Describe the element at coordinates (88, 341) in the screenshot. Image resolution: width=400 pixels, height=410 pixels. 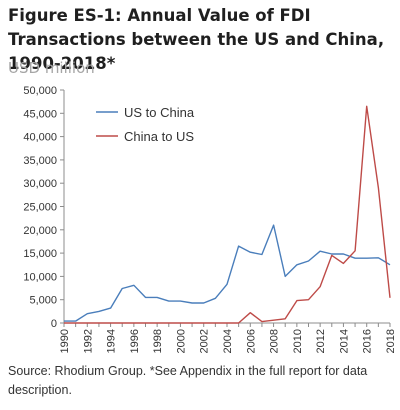
I see `x-tick-label: 1992` at that location.